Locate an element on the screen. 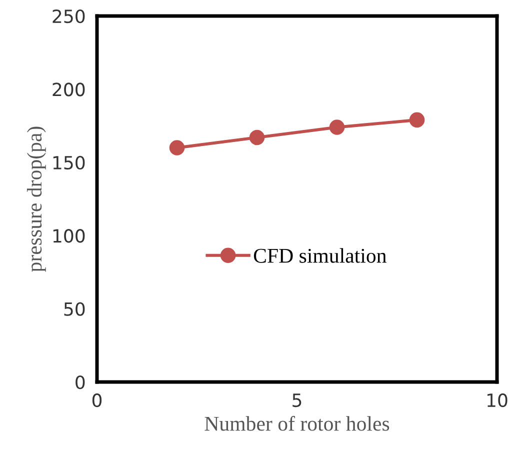 The width and height of the screenshot is (516, 457). x-tick-label: 0 is located at coordinates (97, 400).